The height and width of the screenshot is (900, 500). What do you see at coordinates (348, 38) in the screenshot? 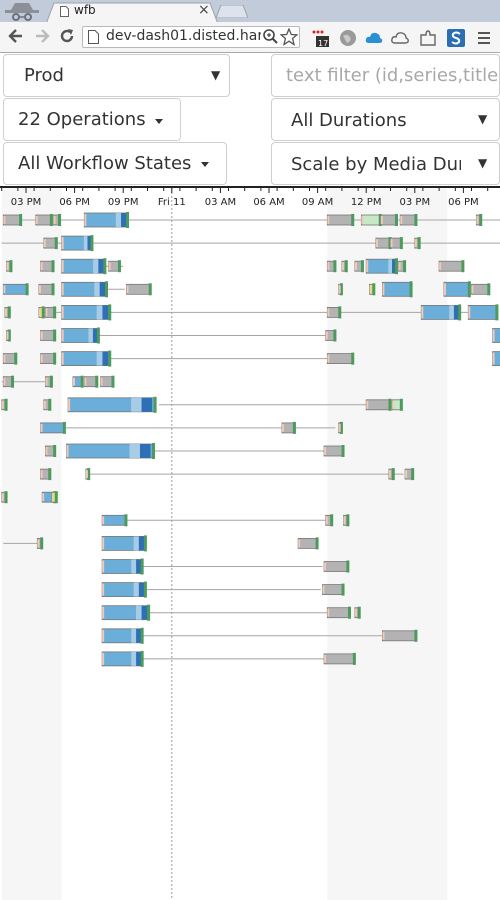
I see `globe-extension-icon` at bounding box center [348, 38].